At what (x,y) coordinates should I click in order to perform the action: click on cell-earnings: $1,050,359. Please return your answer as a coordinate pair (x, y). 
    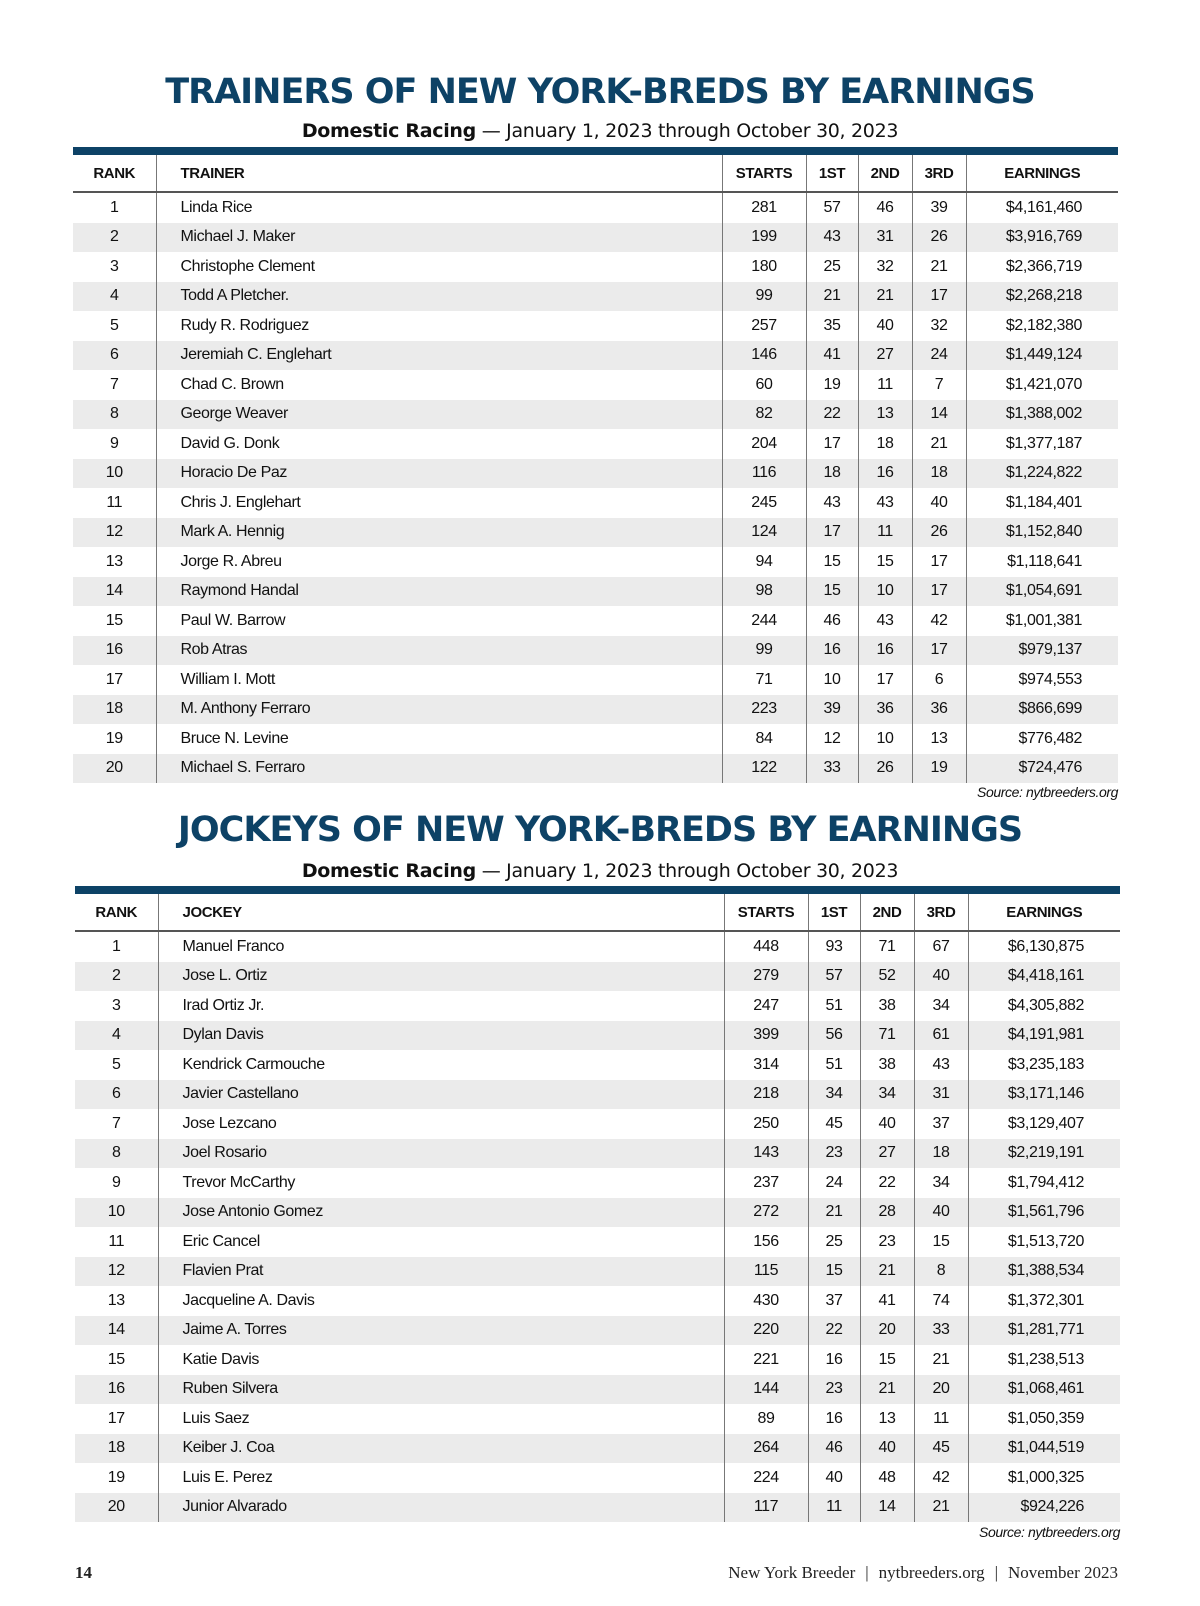
    Looking at the image, I should click on (1043, 1419).